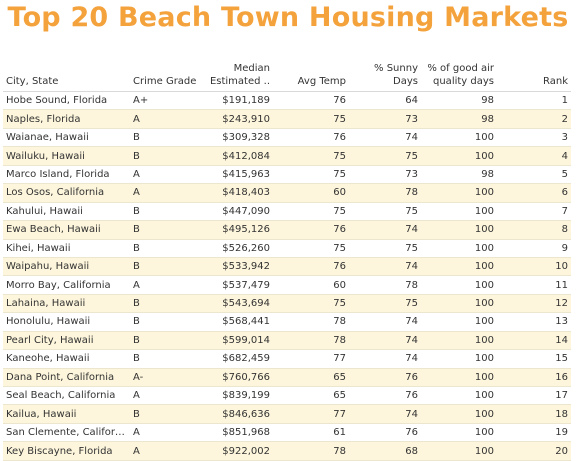  What do you see at coordinates (239, 433) in the screenshot?
I see `cell-median-estimated: $851,968` at bounding box center [239, 433].